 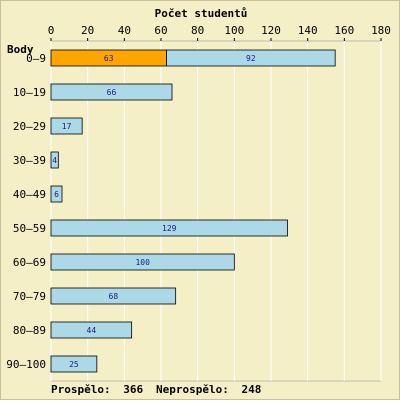 What do you see at coordinates (29, 330) in the screenshot?
I see `category-label: 80–89` at bounding box center [29, 330].